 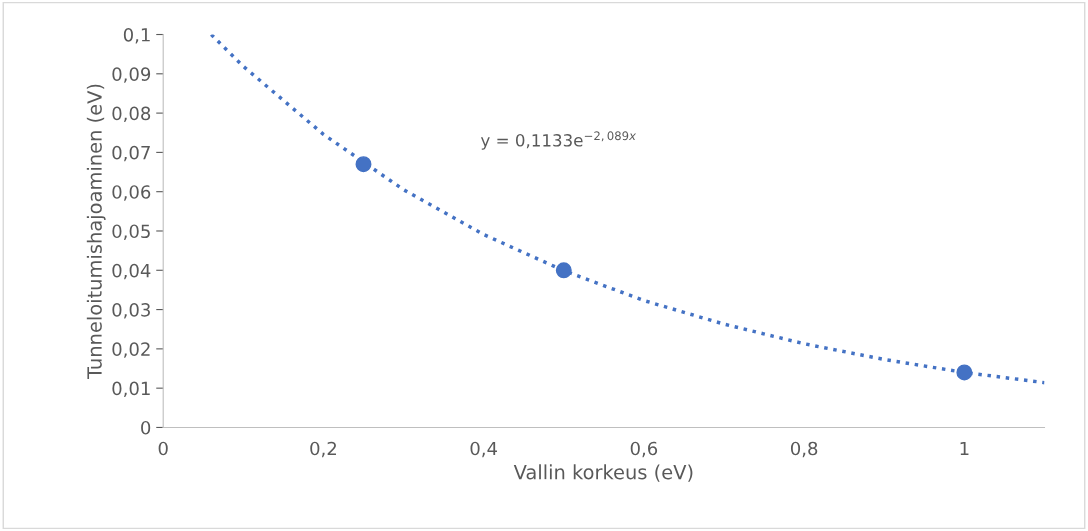 I want to click on x-tick-label: 0,8, so click(x=804, y=449).